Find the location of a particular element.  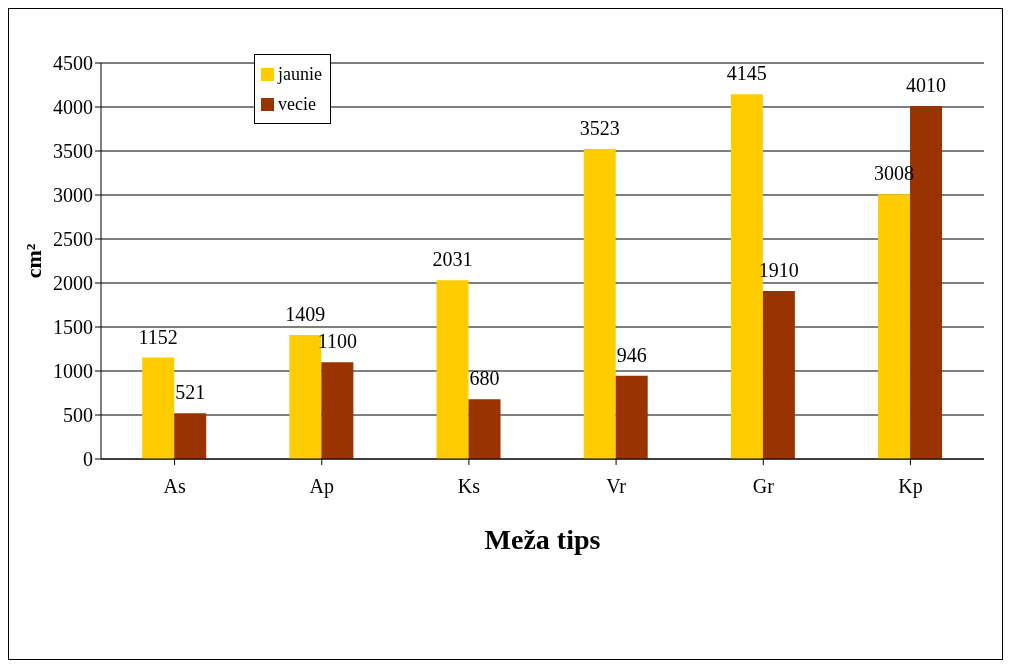

legend-label: jaunie is located at coordinates (299, 74).